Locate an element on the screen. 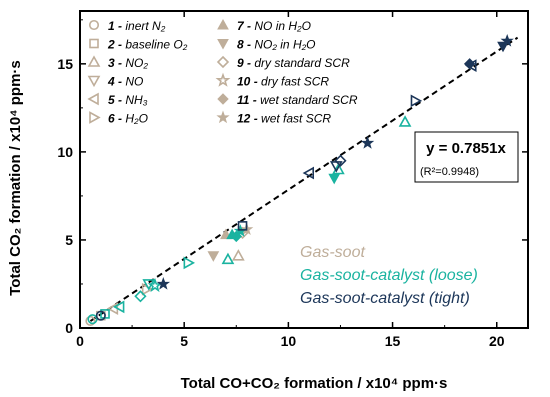 The width and height of the screenshot is (550, 397). legend-entry: 5 - NH₃ is located at coordinates (128, 100).